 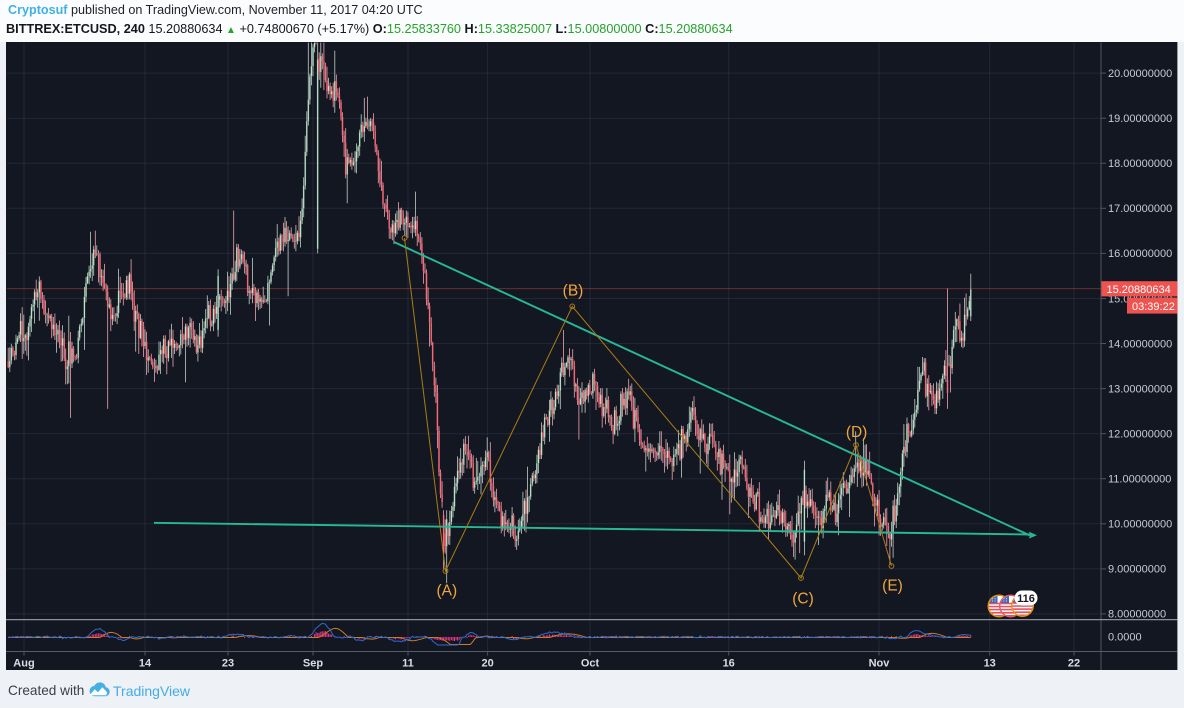 I want to click on svg-text: Sep, so click(x=313, y=664).